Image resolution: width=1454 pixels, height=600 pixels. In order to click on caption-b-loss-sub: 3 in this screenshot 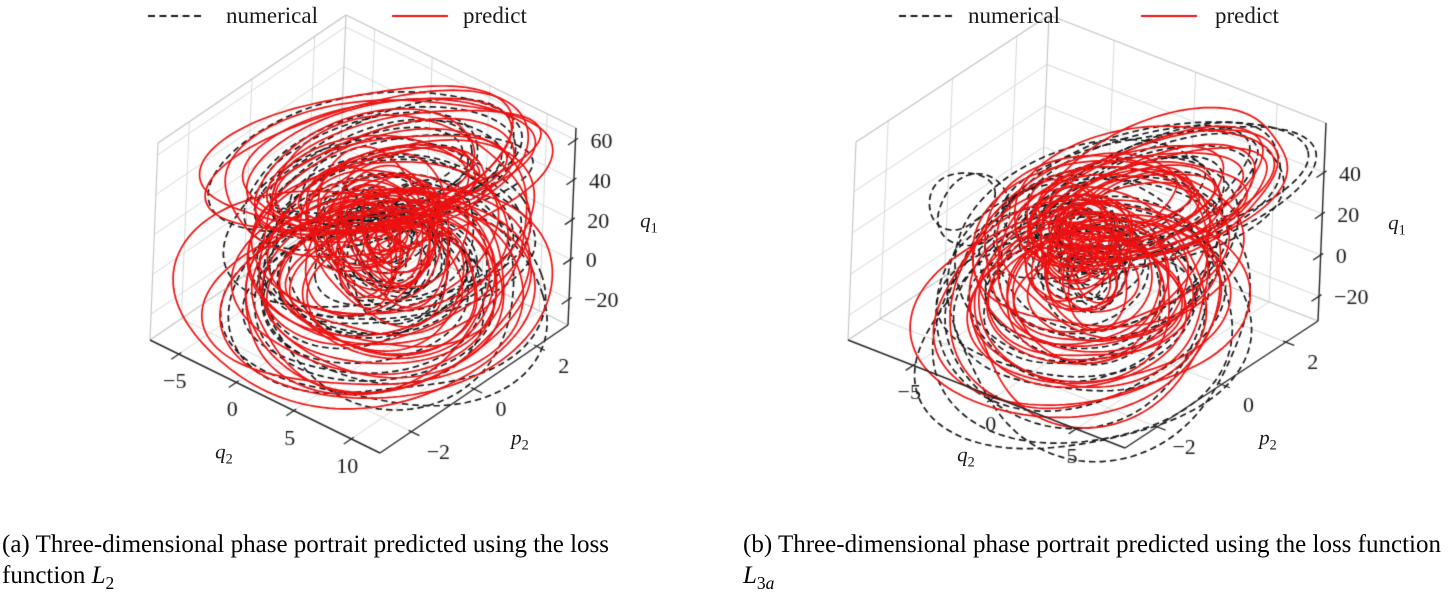, I will do `click(761, 583)`.